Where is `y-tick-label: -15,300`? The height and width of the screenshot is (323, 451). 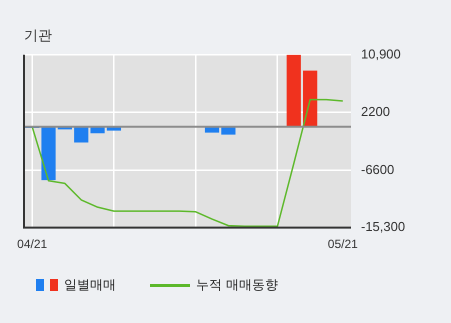
y-tick-label: -15,300 is located at coordinates (383, 226).